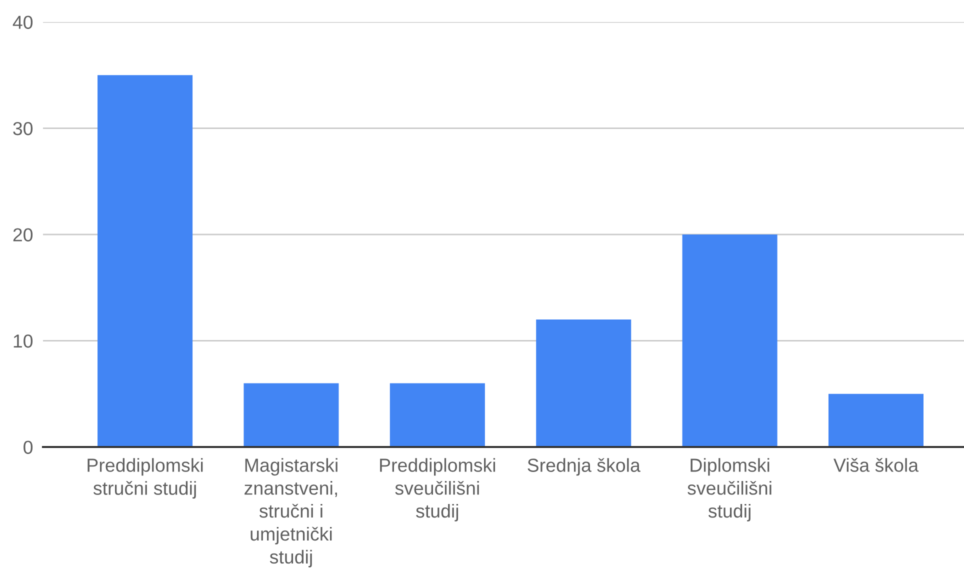 Image resolution: width=964 pixels, height=585 pixels. Describe the element at coordinates (730, 490) in the screenshot. I see `x-tick-label: Diplomski sveučilišni studij` at that location.